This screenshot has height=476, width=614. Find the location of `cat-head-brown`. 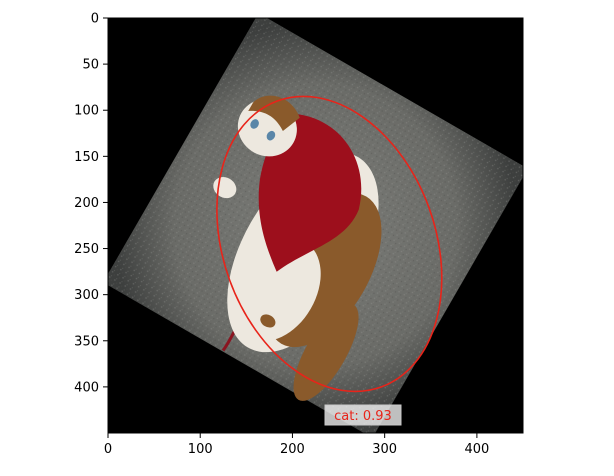

cat-head-brown is located at coordinates (274, 113).